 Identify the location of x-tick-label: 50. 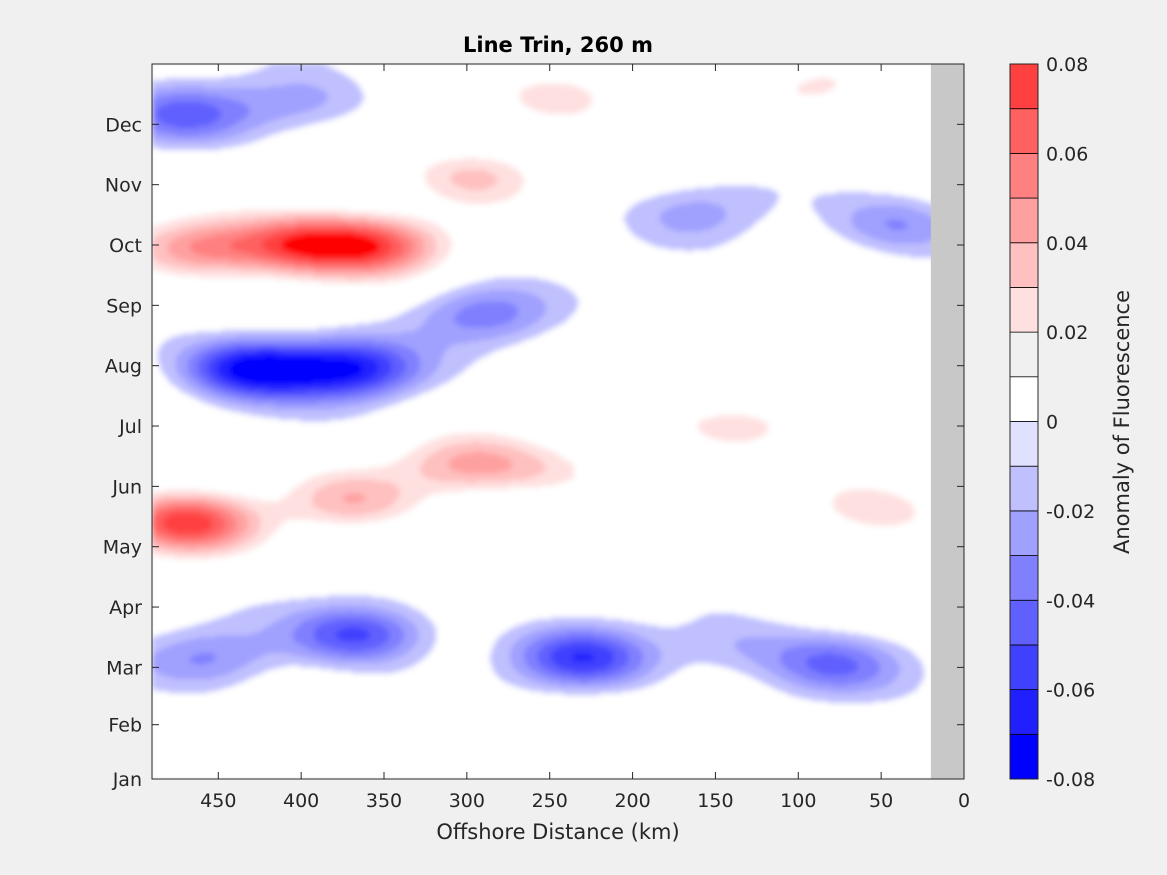
(881, 801).